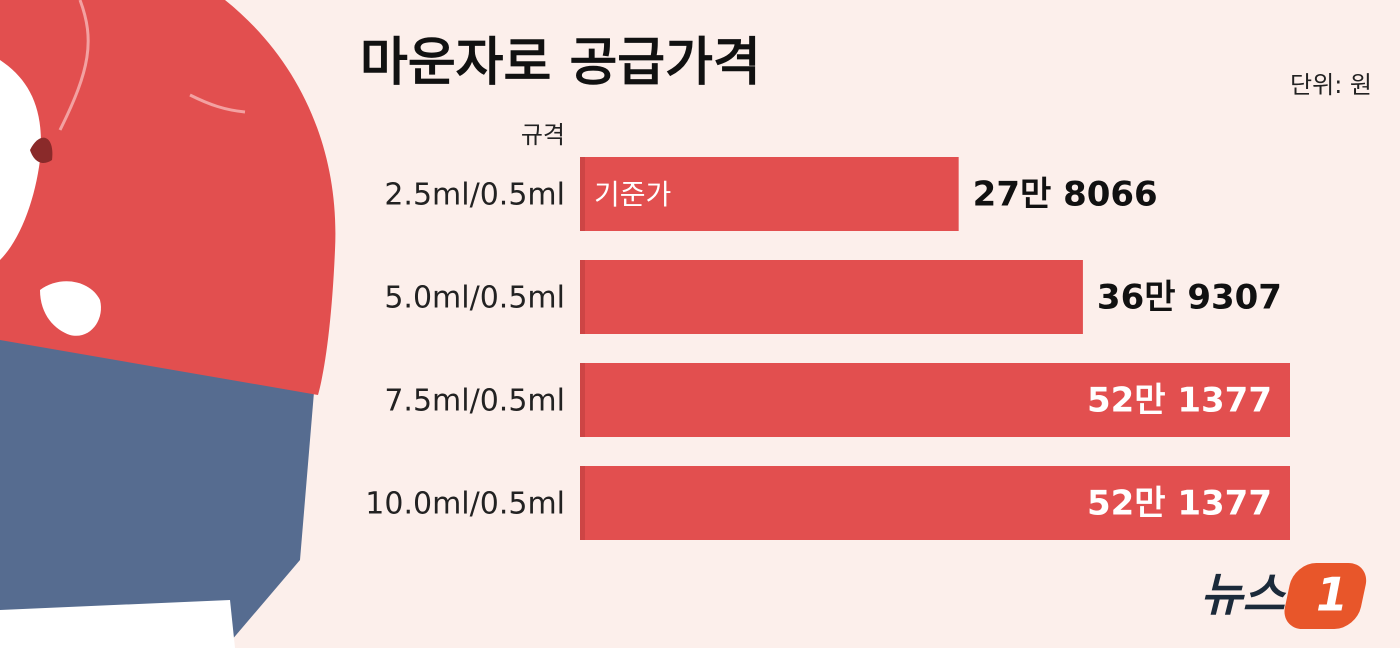  I want to click on axis-label: 규격, so click(543, 135).